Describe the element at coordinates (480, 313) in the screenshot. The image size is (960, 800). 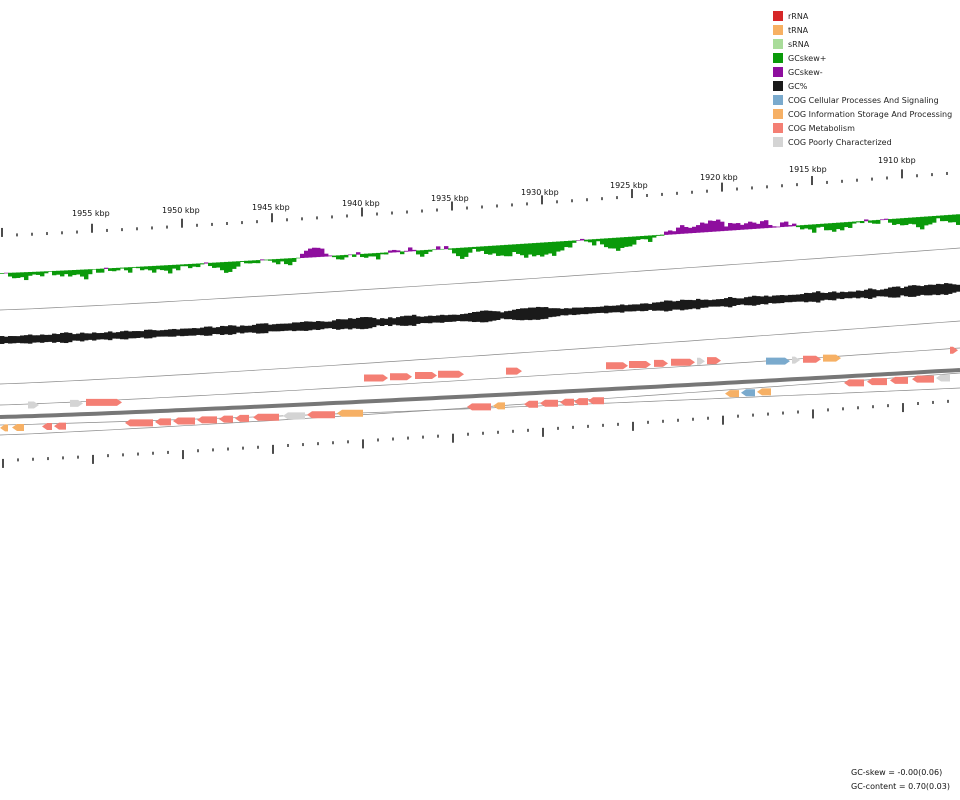
I see `gc-content-track` at that location.